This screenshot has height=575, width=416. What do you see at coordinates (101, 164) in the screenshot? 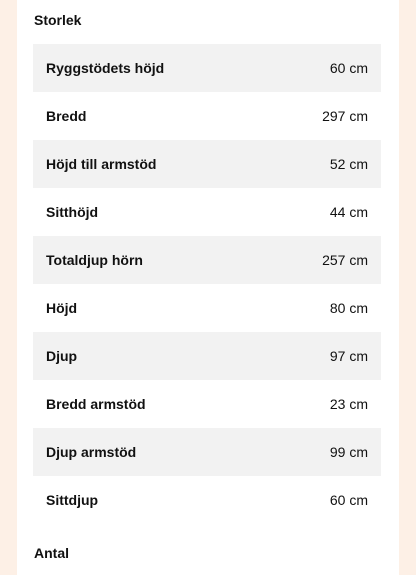
I see `spec-label: Höjd till armstöd` at bounding box center [101, 164].